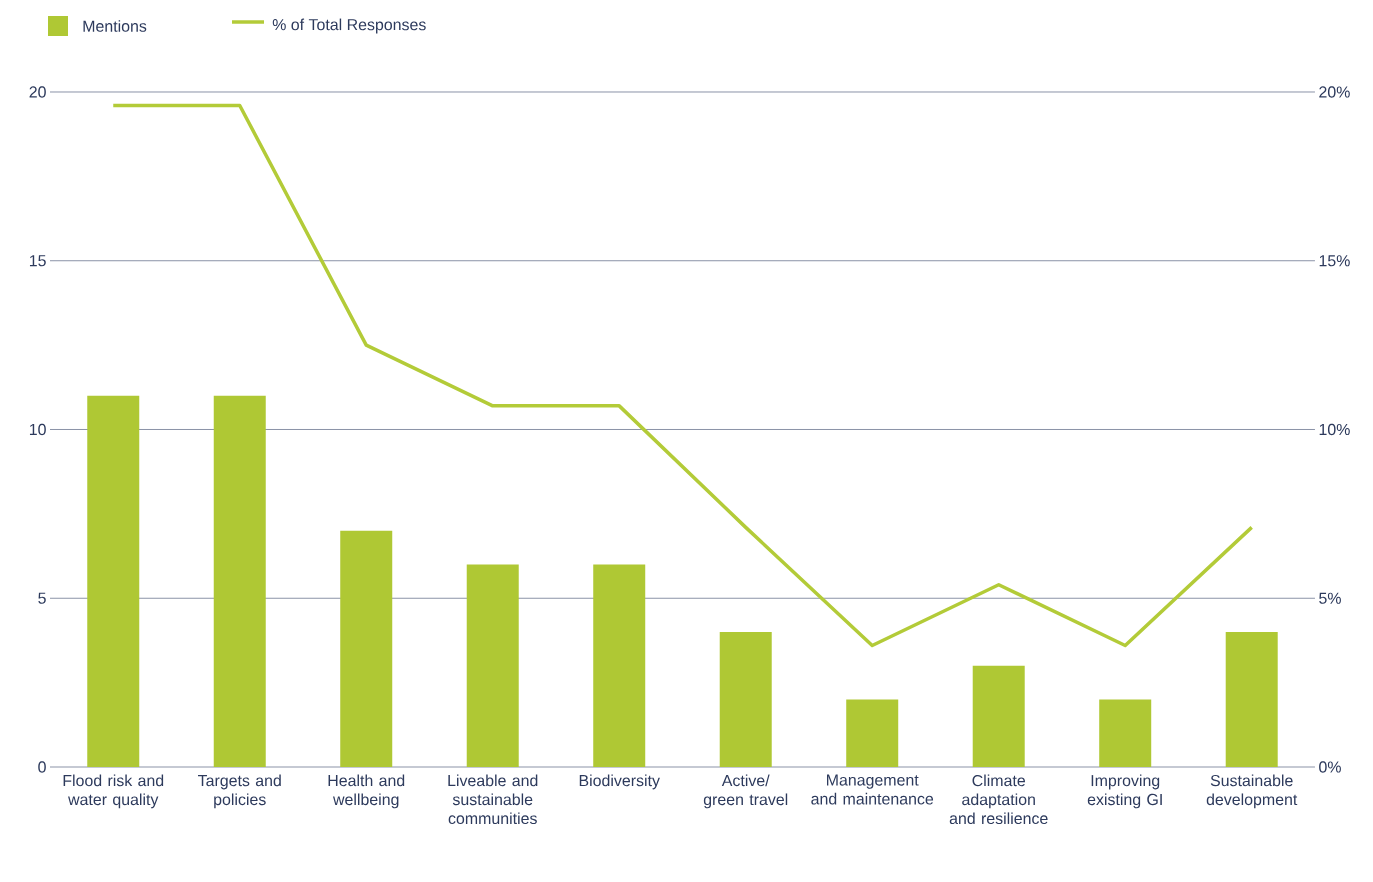 The height and width of the screenshot is (882, 1373). What do you see at coordinates (239, 791) in the screenshot?
I see `x-tick-label: Targets and policies` at bounding box center [239, 791].